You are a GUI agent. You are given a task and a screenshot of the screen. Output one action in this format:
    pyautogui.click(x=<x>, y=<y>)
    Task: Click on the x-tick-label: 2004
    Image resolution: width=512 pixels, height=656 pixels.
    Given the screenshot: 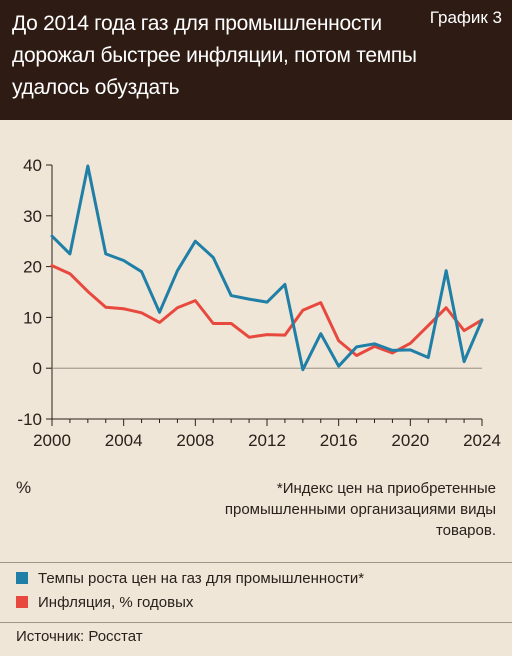 What is the action you would take?
    pyautogui.click(x=124, y=440)
    